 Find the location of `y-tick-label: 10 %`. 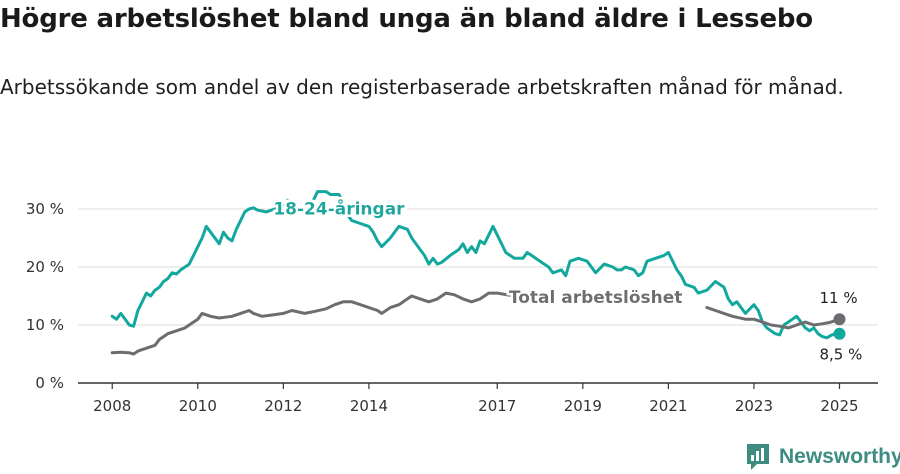

y-tick-label: 10 % is located at coordinates (45, 325).